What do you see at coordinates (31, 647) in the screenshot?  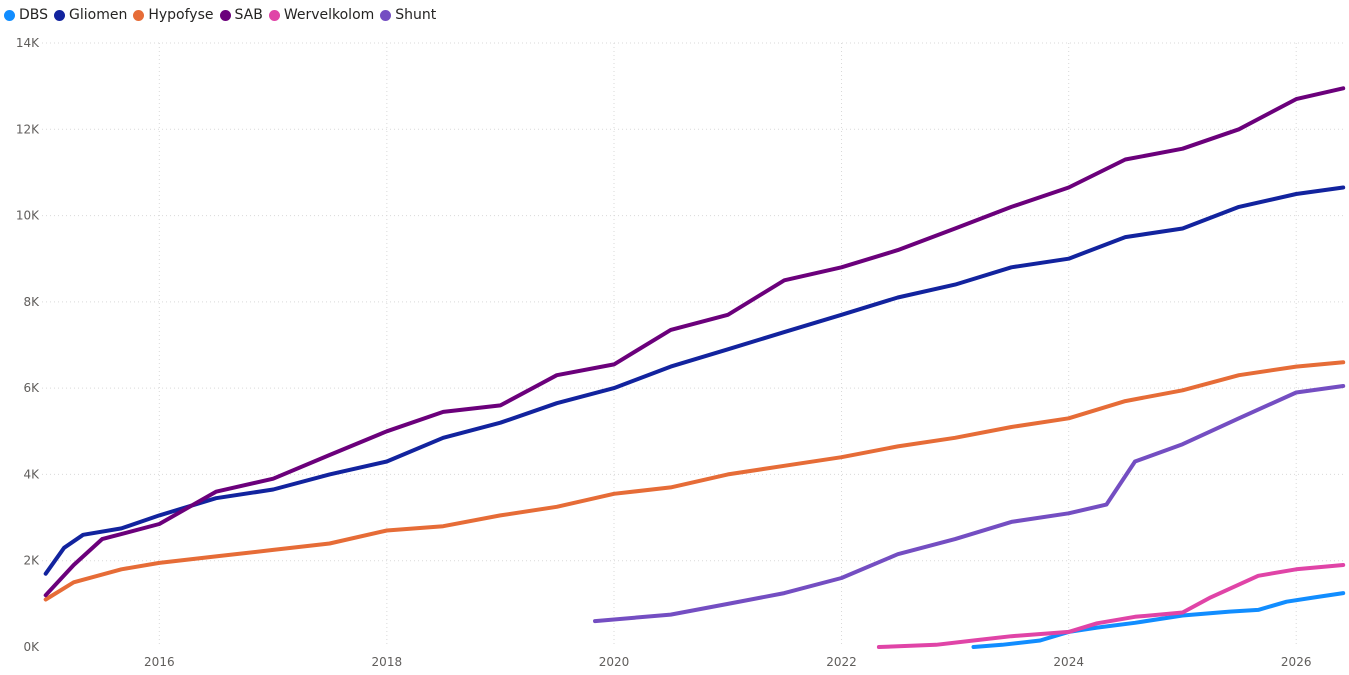 I see `y-tick-label: 0K` at bounding box center [31, 647].